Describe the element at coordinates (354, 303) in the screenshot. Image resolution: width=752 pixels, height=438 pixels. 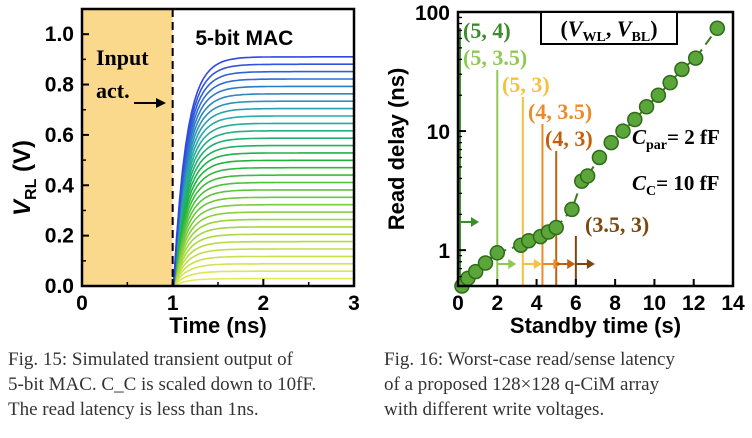
I see `x-tick-label: 3` at that location.